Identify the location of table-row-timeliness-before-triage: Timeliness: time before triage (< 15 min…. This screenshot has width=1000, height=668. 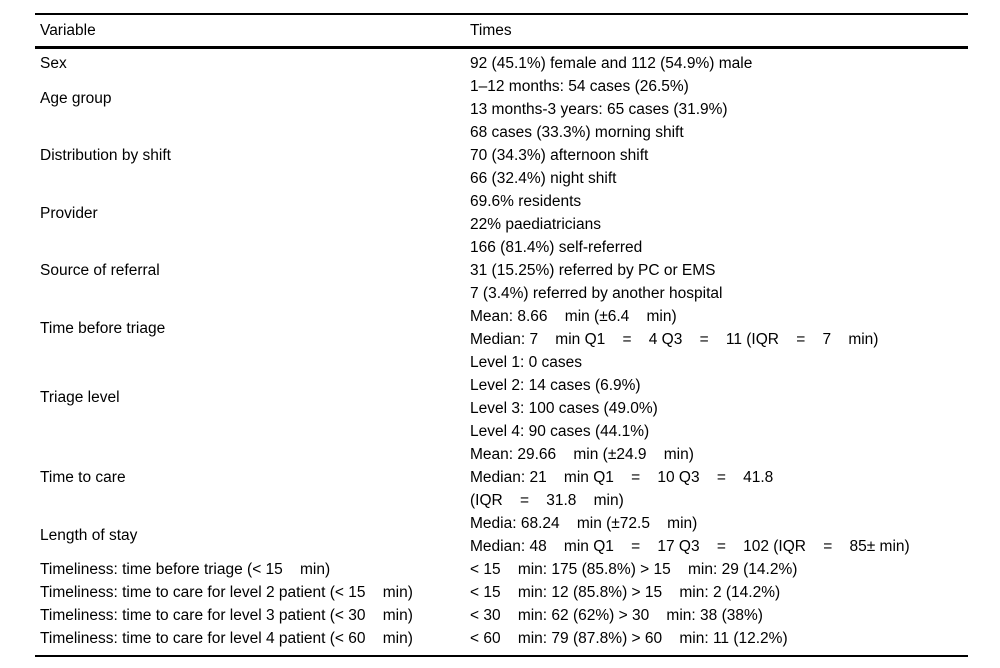
(501, 569).